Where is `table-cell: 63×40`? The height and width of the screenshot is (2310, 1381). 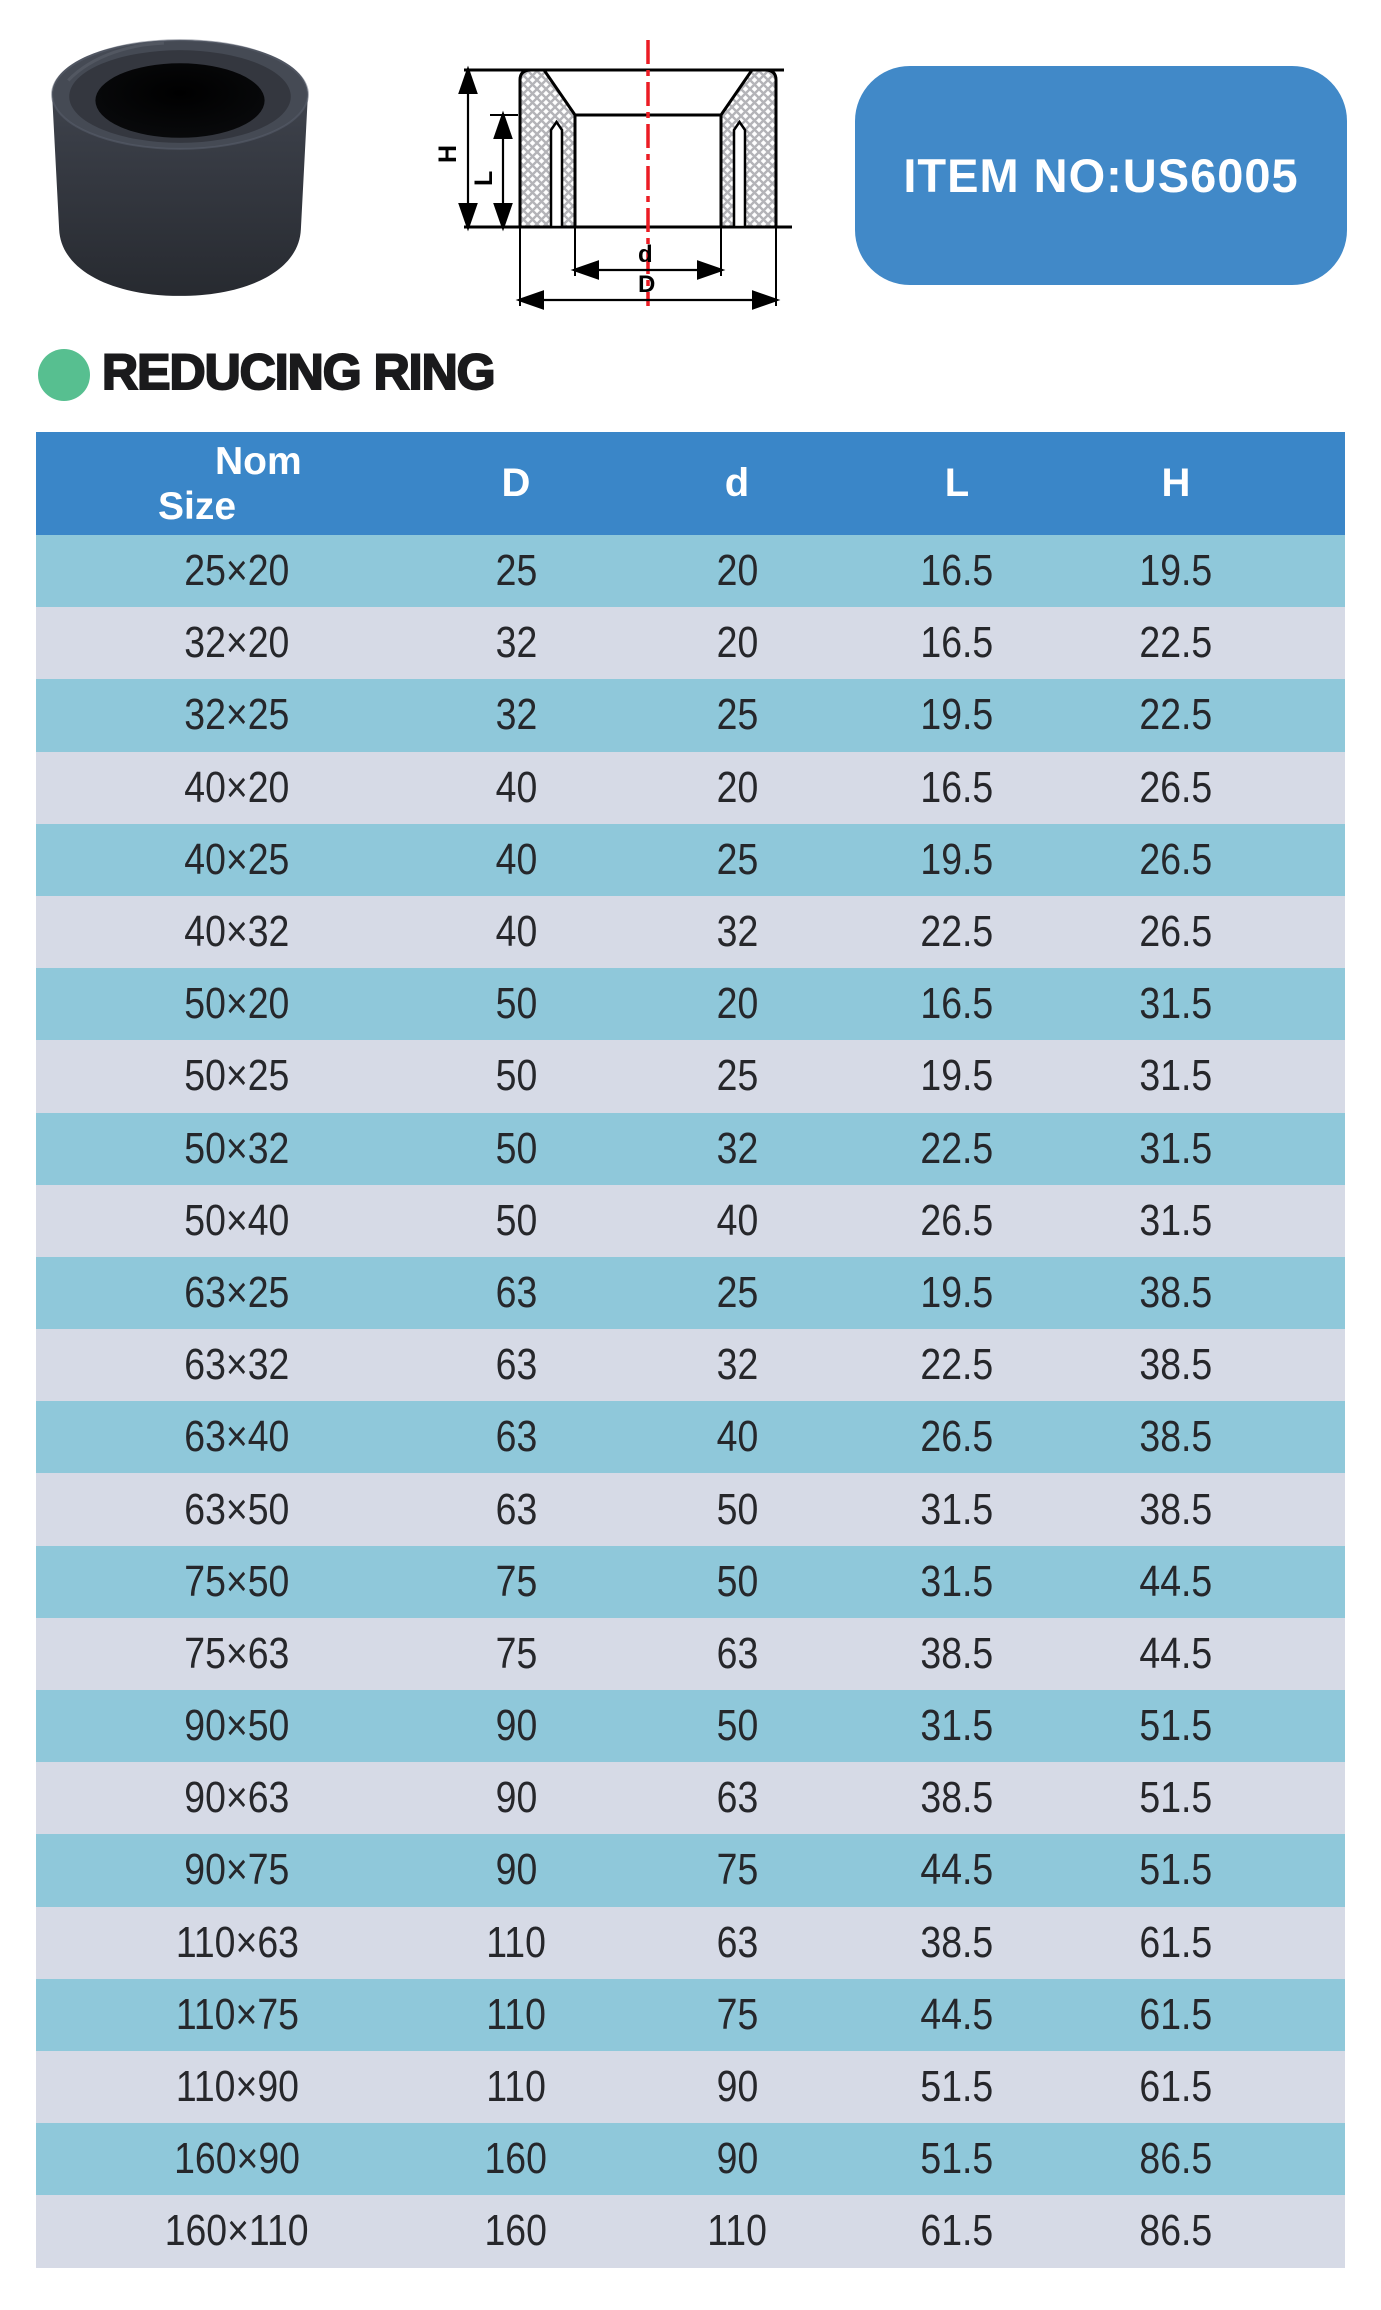 table-cell: 63×40 is located at coordinates (237, 1437).